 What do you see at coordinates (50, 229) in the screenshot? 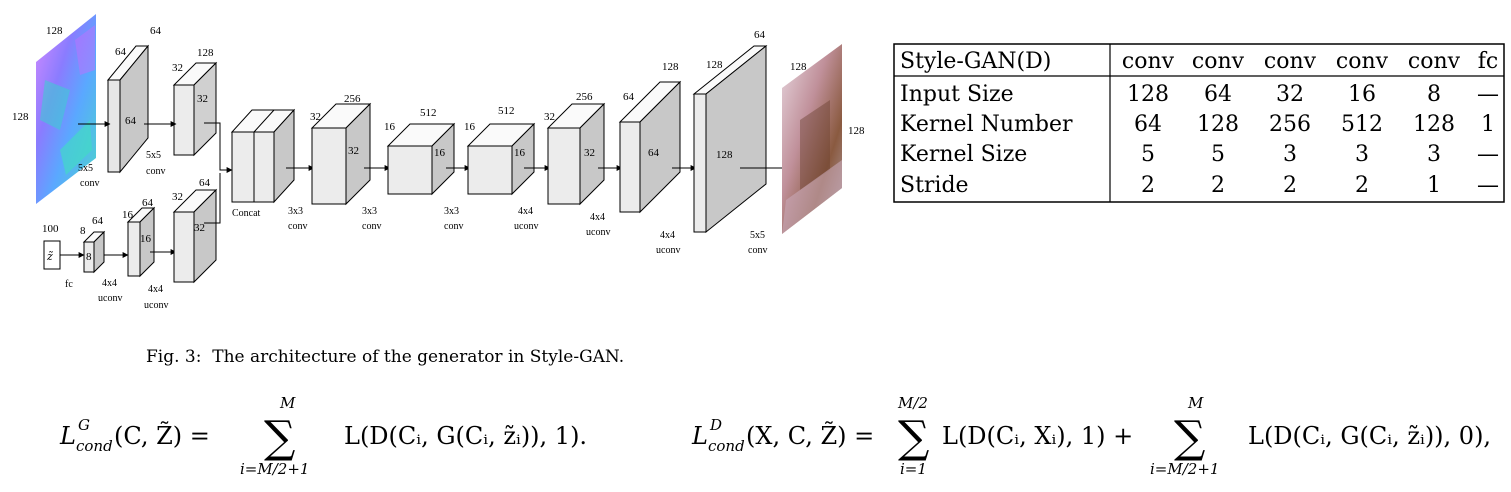
I see `z-size-label: 100` at bounding box center [50, 229].